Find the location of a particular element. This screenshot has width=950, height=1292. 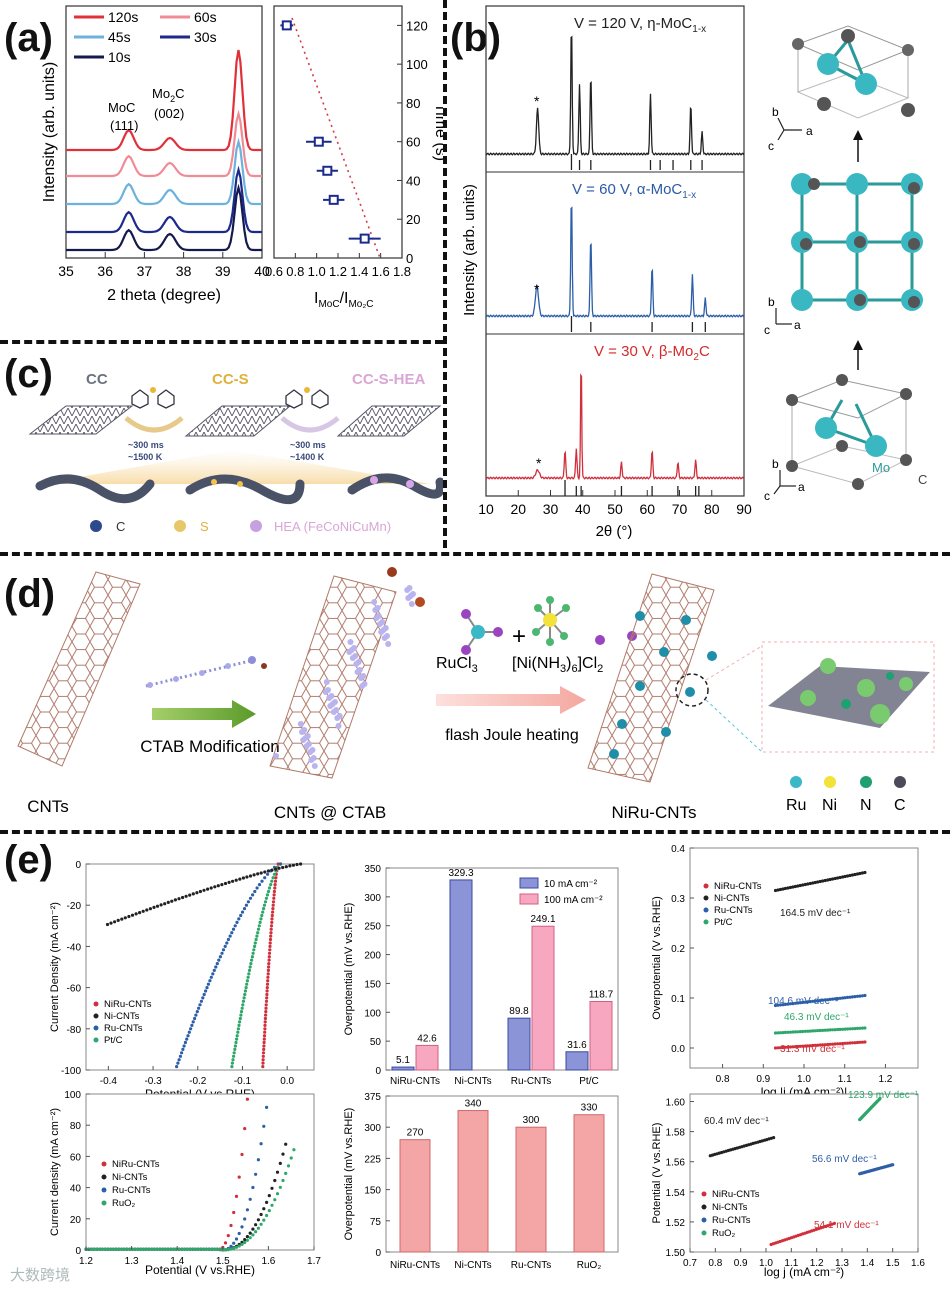

ctab-tube is located at coordinates (333, 677).